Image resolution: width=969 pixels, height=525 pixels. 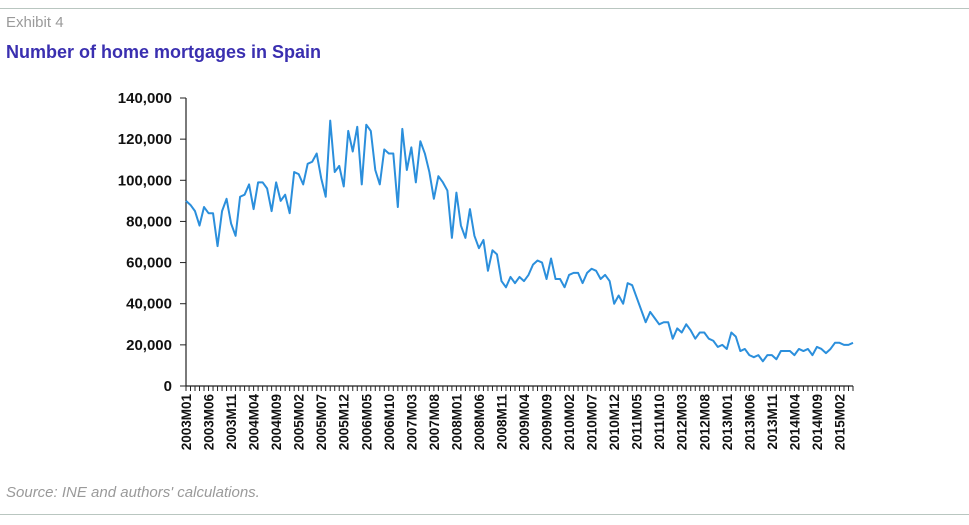 What do you see at coordinates (614, 422) in the screenshot?
I see `x-tick-label: 2010M12` at bounding box center [614, 422].